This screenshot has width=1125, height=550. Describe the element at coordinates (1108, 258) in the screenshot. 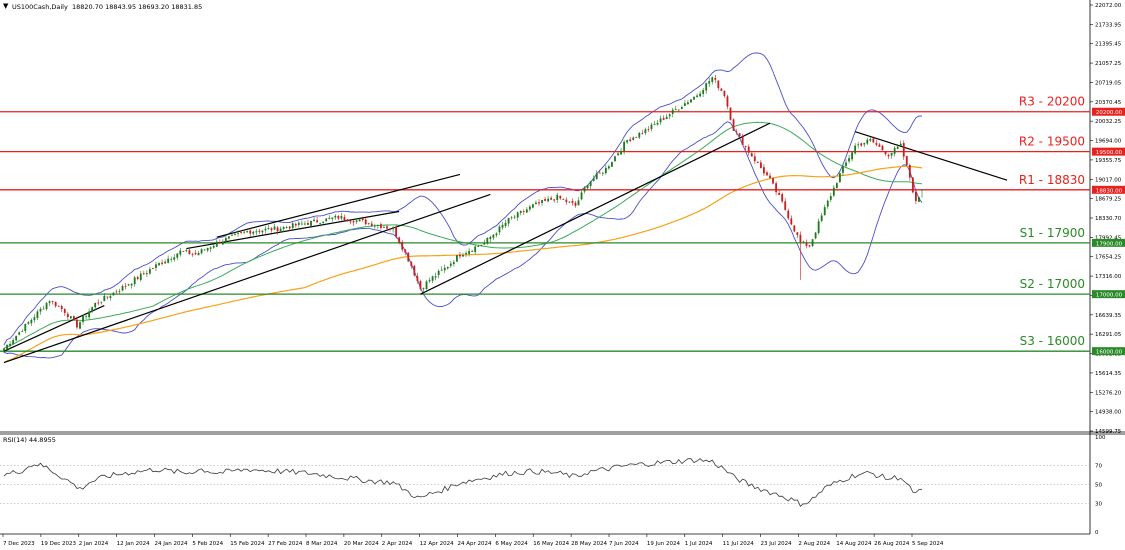

I see `price-tick-label: 17654.25` at that location.